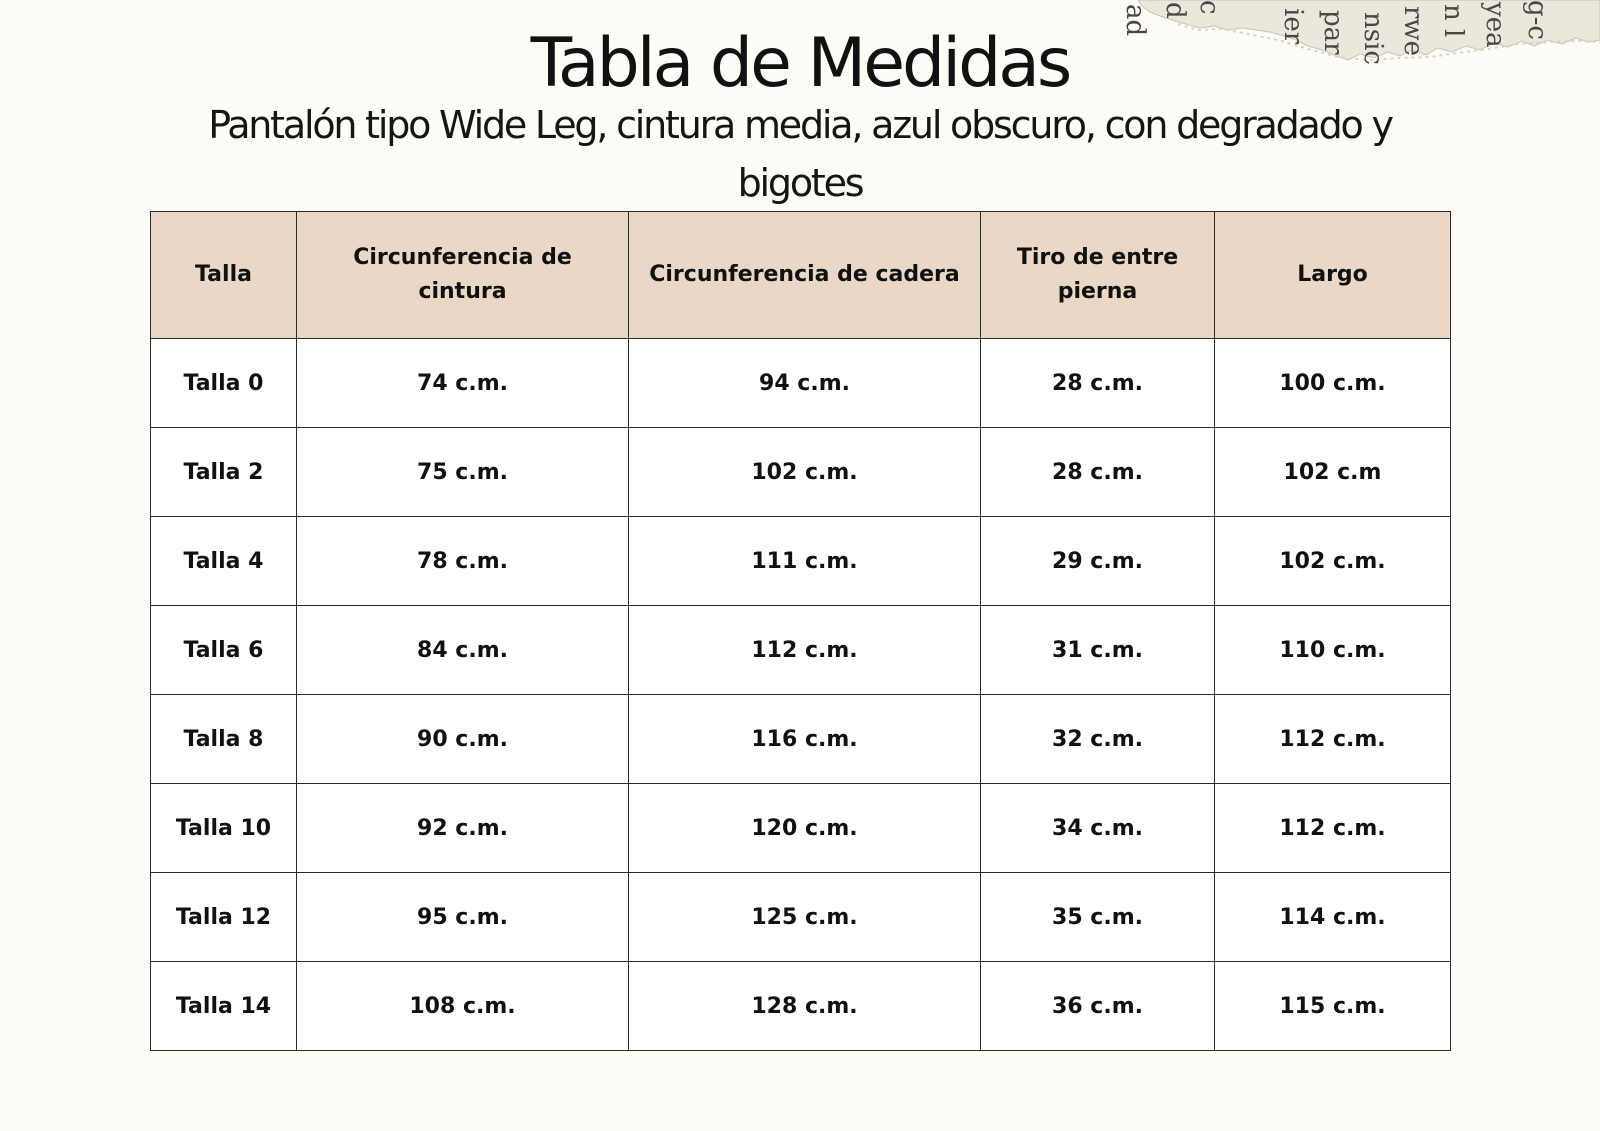  I want to click on page-title: Tabla de Medidas, so click(801, 63).